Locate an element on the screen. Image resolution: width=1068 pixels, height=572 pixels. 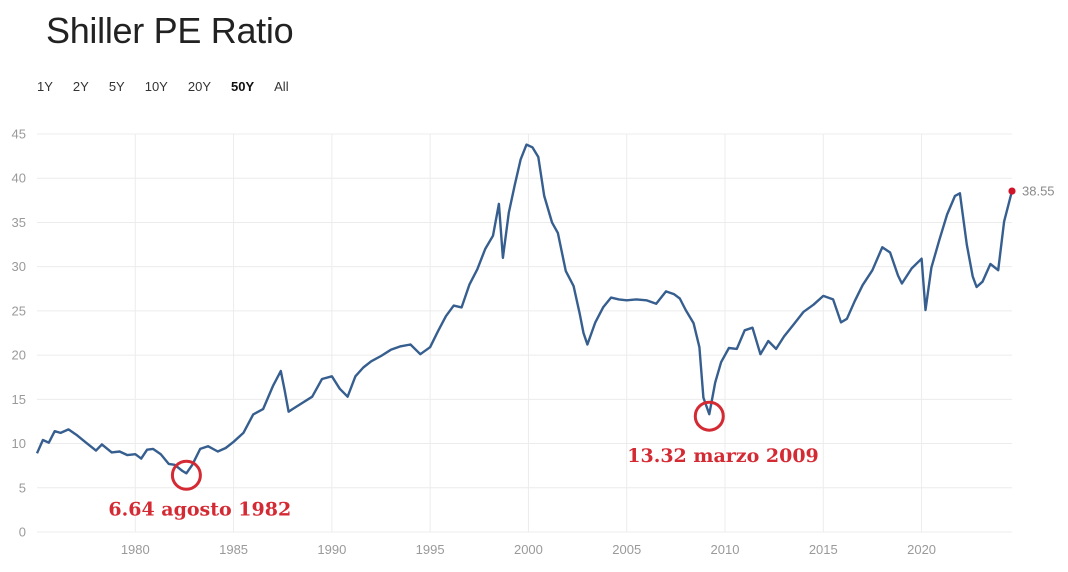
x-tick-label: 1985 is located at coordinates (233, 549).